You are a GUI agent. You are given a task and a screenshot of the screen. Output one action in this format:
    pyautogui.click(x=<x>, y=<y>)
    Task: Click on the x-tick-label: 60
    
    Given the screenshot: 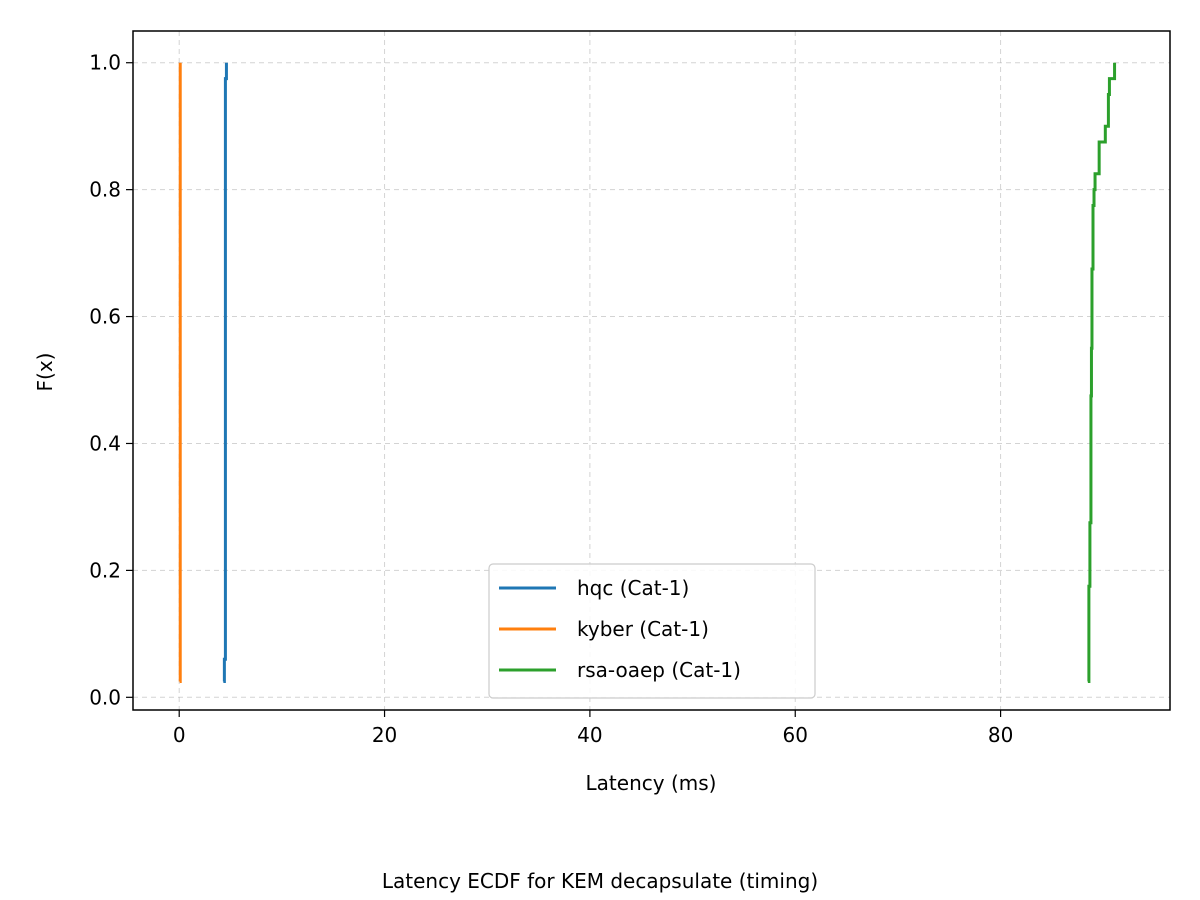 What is the action you would take?
    pyautogui.click(x=795, y=735)
    